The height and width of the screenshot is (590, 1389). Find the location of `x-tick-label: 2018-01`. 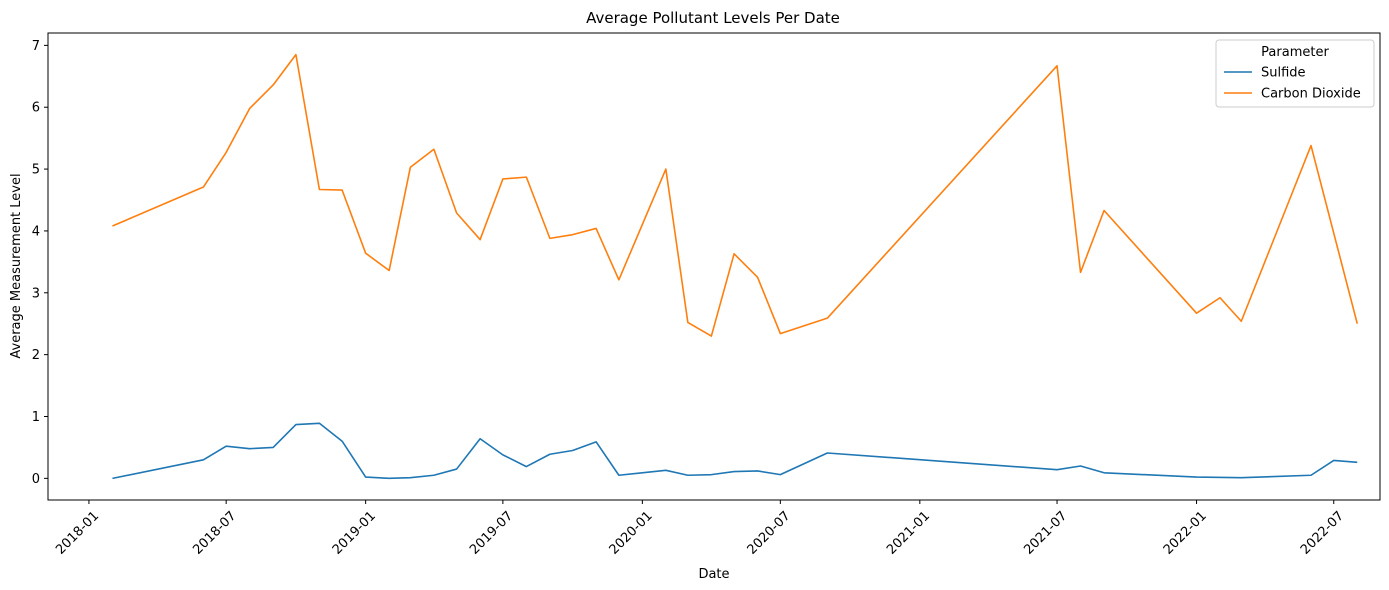

x-tick-label: 2018-01 is located at coordinates (77, 533).